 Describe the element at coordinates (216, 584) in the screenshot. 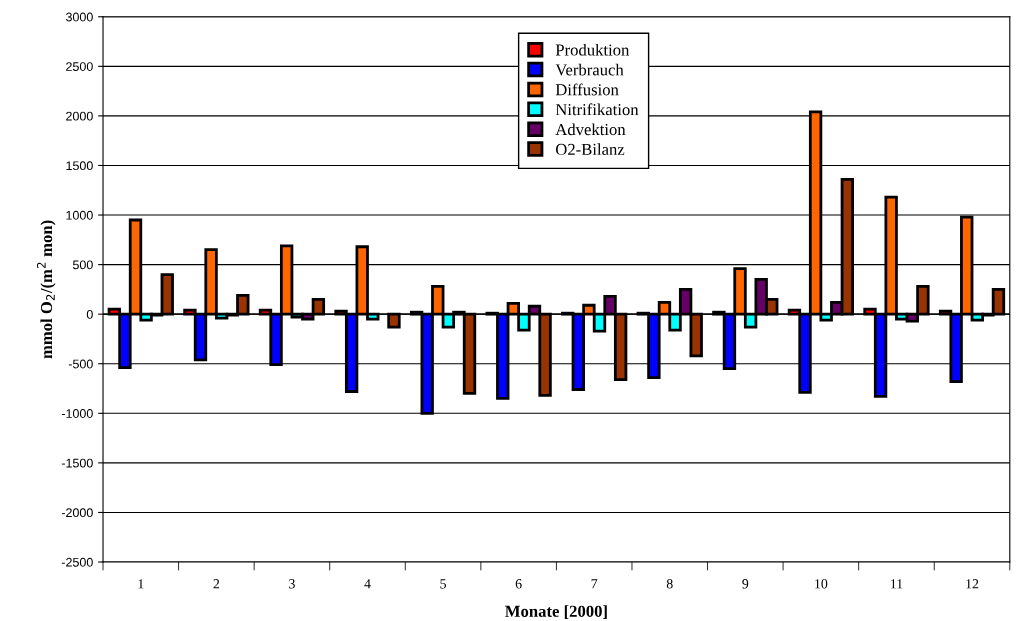

I see `x-tick-label: 2` at that location.